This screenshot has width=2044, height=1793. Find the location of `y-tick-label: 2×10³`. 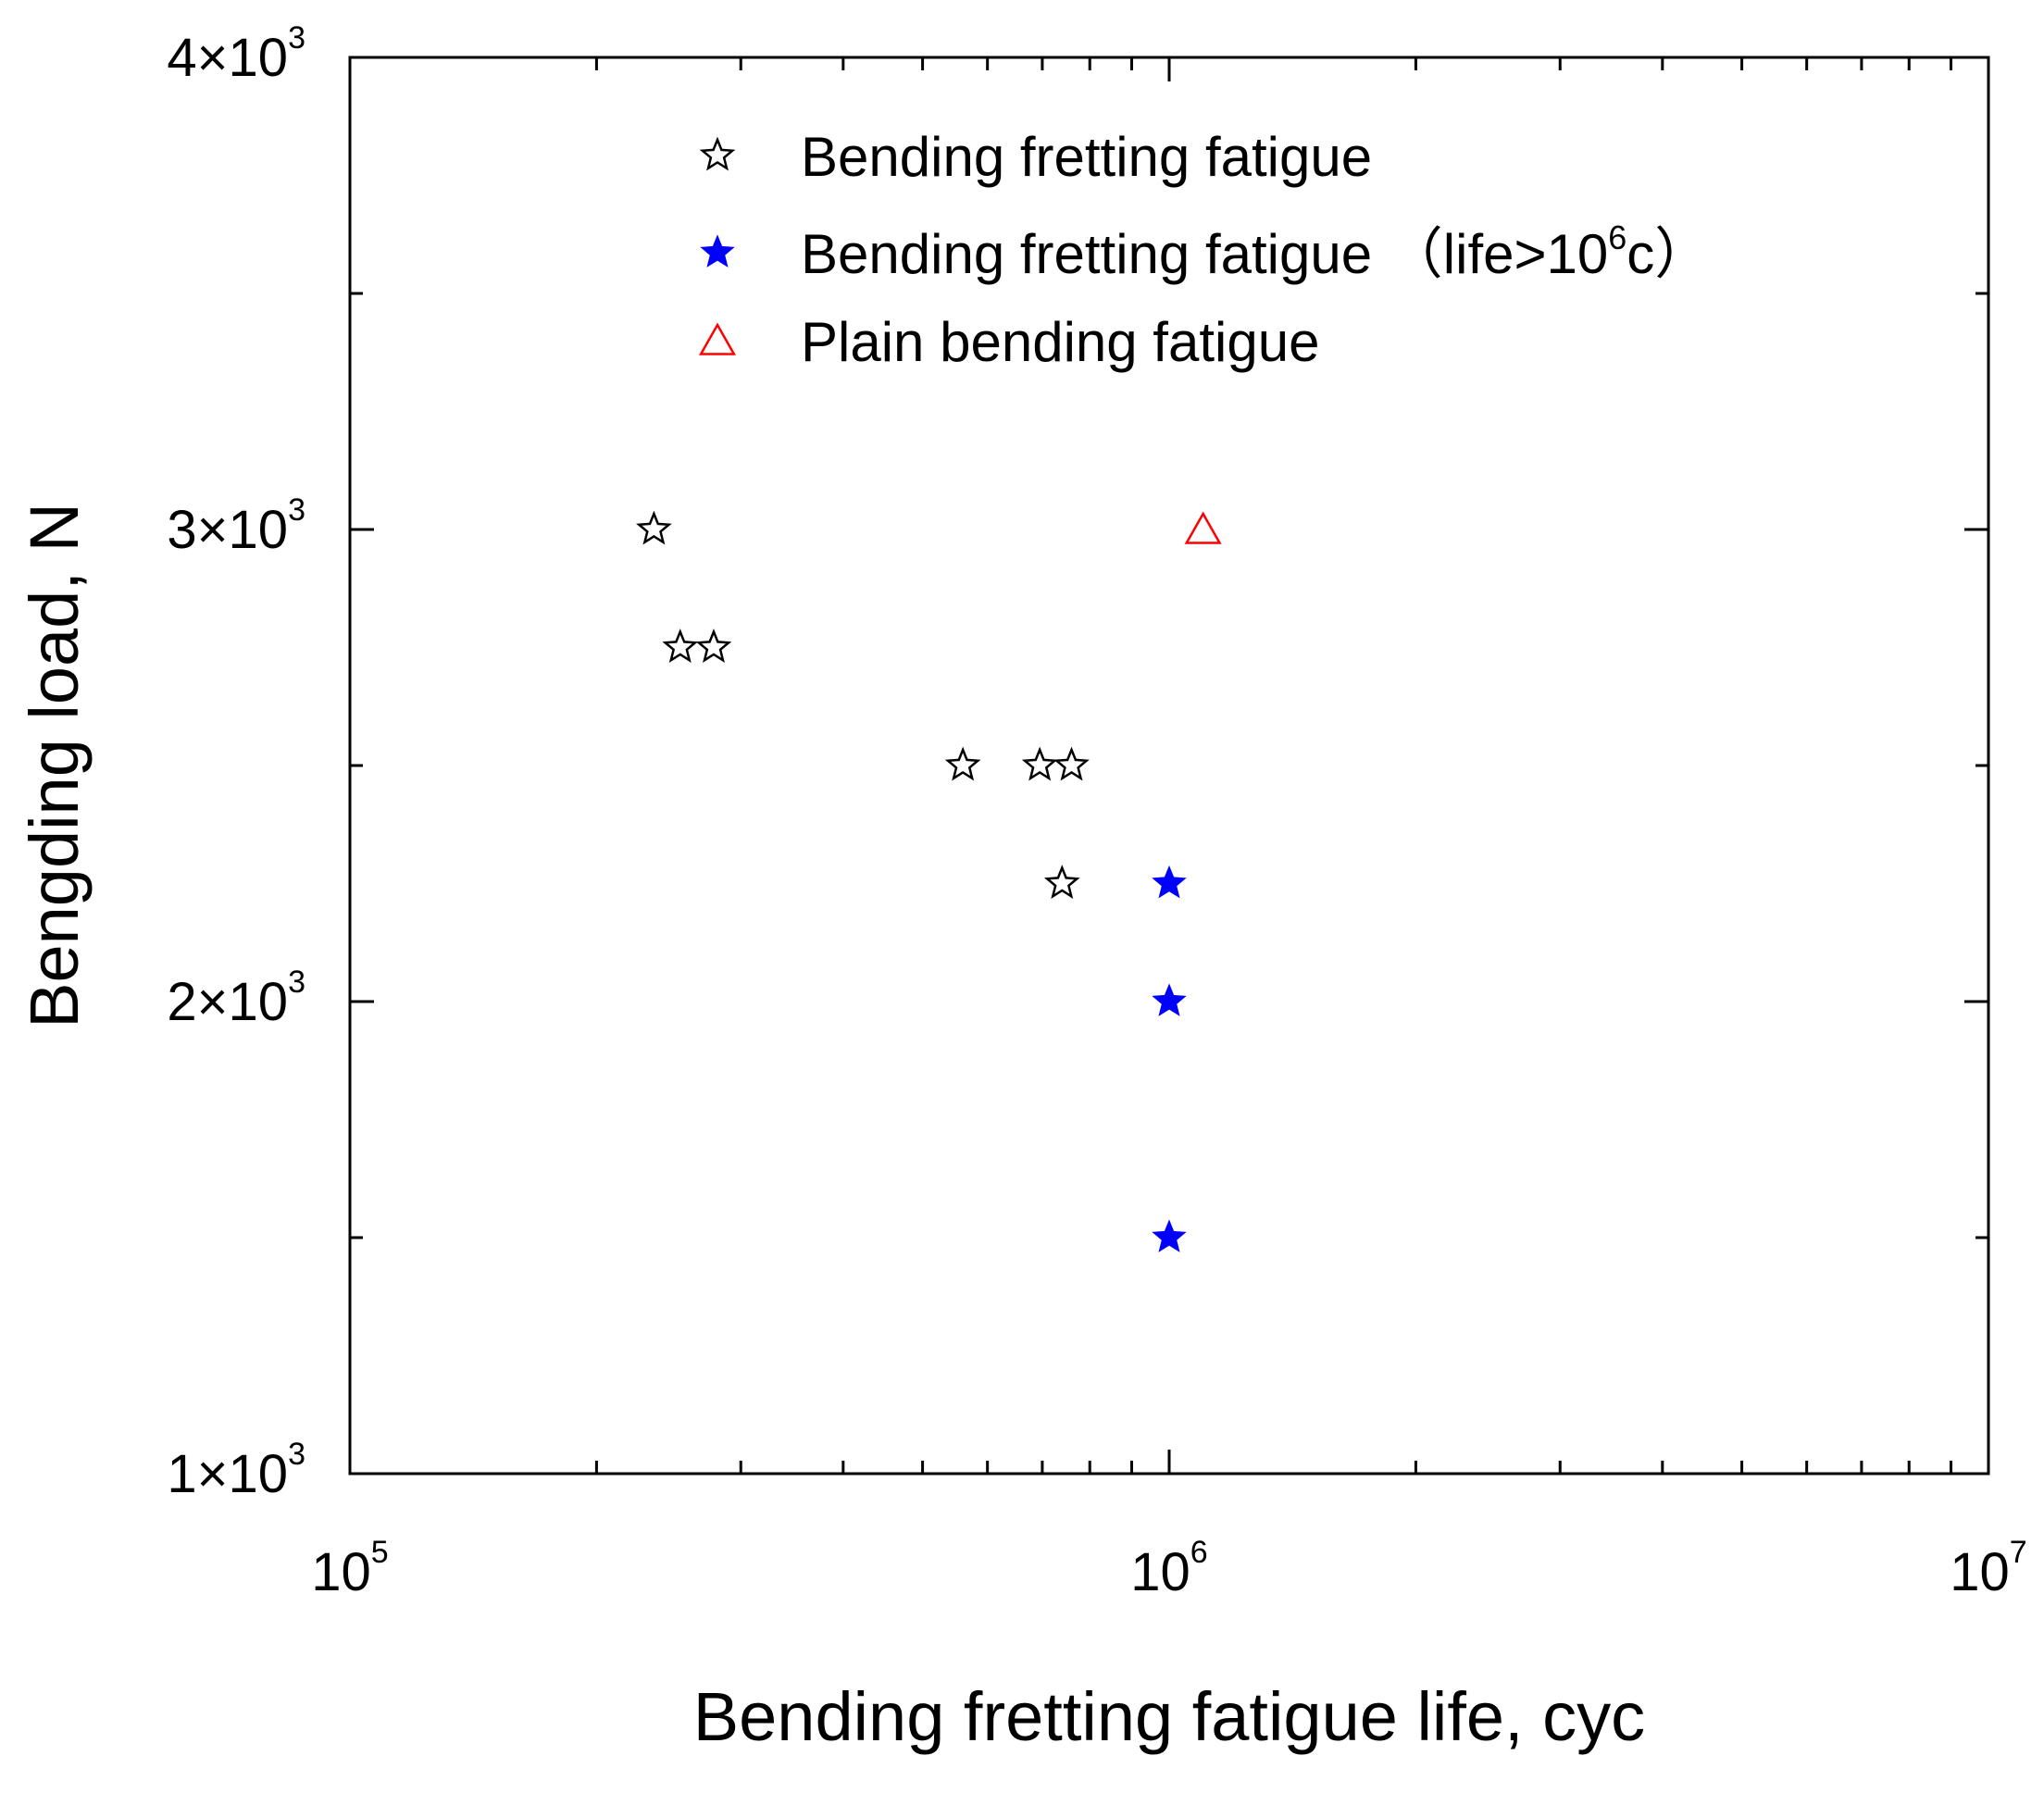

y-tick-label: 2×10³ is located at coordinates (236, 998).